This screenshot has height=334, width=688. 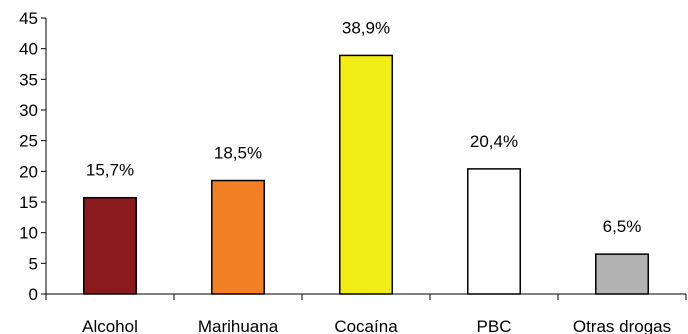 I want to click on data-label: 38,9%, so click(x=366, y=27).